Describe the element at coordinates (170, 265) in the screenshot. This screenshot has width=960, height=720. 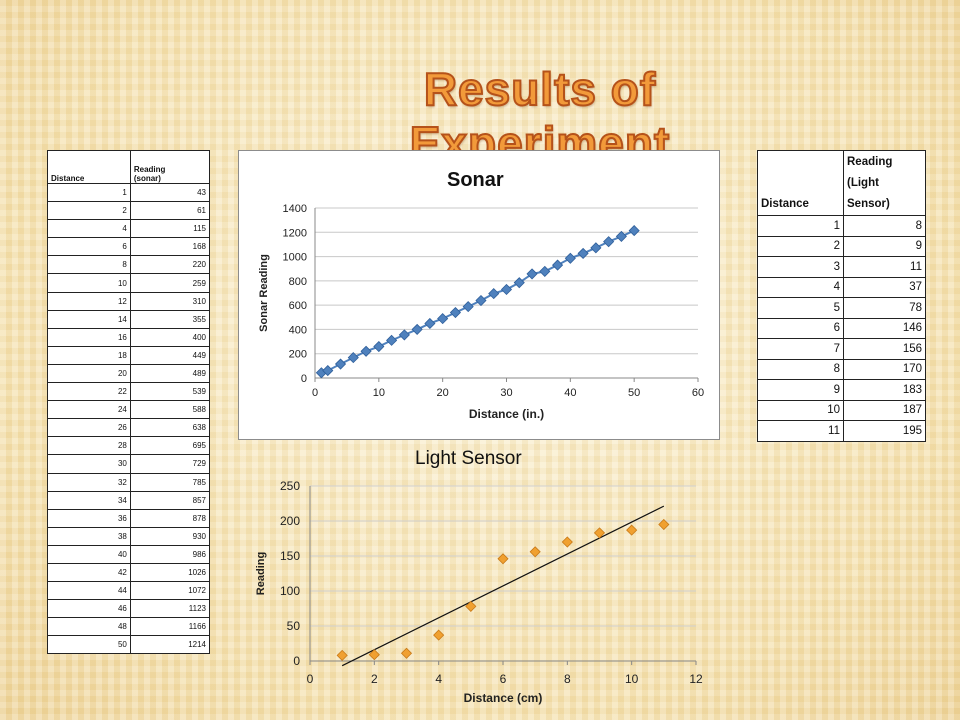
I see `reading-cell: 220` at that location.